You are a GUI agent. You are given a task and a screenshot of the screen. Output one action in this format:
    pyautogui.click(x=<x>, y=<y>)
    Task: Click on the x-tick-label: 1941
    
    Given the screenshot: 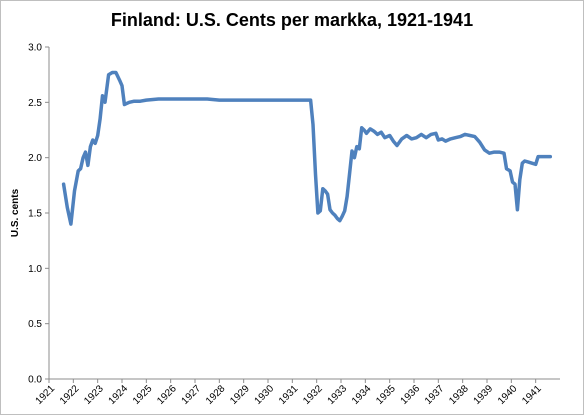 What is the action you would take?
    pyautogui.click(x=532, y=395)
    